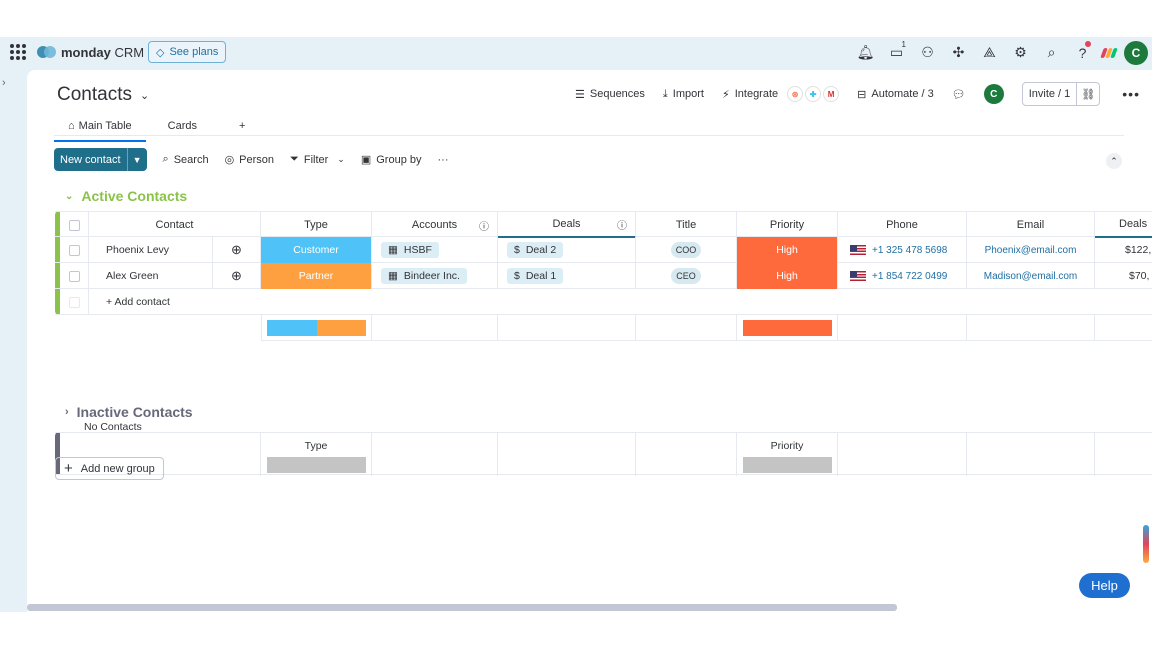  Describe the element at coordinates (958, 94) in the screenshot. I see `updates-chat-icon: 💬︎` at that location.